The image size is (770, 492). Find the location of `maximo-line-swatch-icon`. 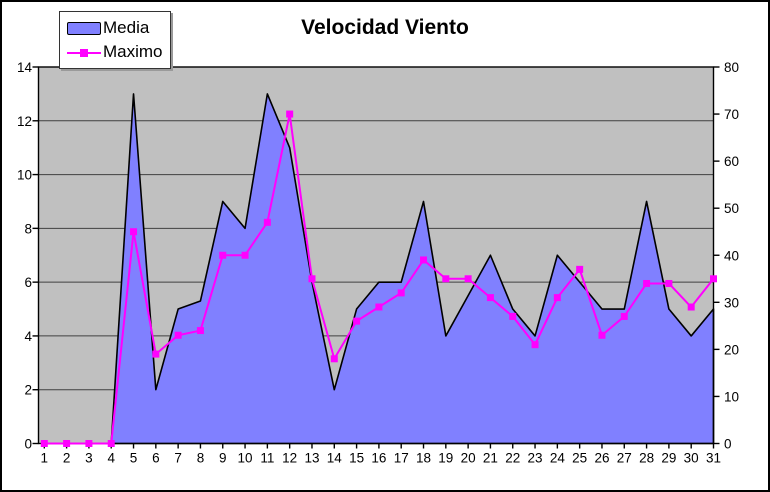

maximo-line-swatch-icon is located at coordinates (84, 52).